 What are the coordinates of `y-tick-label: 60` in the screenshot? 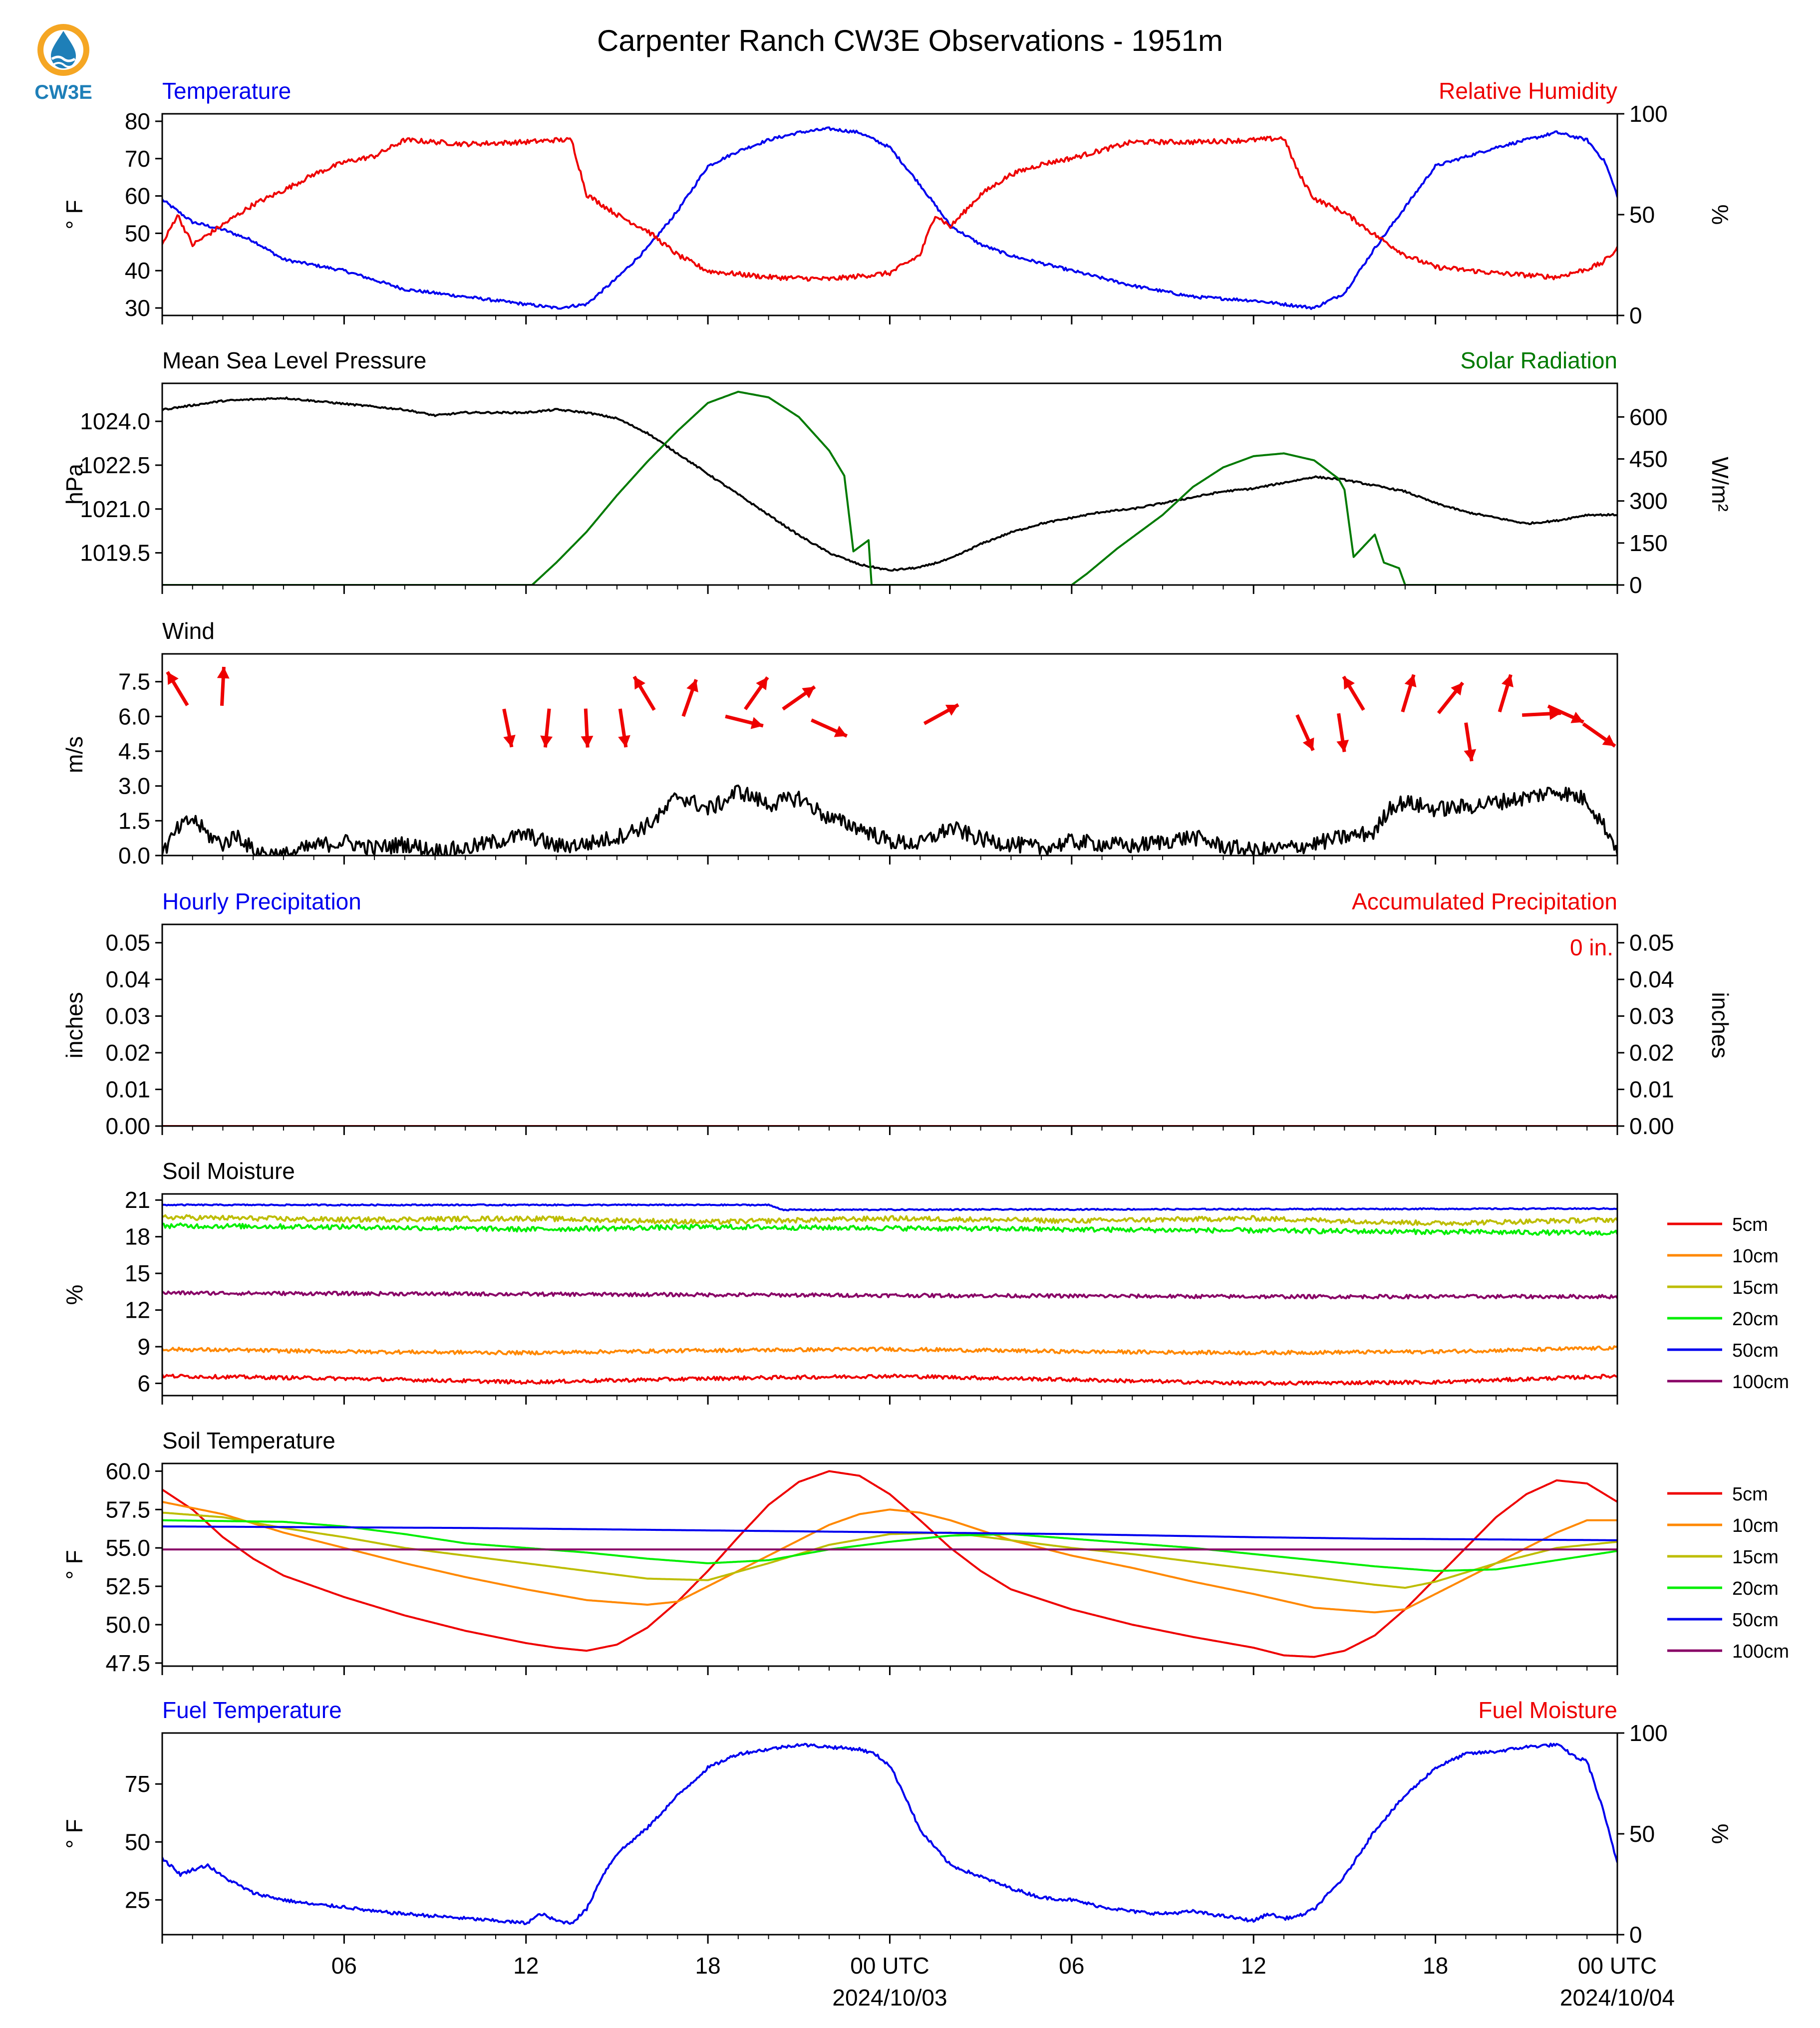 It's located at (137, 196).